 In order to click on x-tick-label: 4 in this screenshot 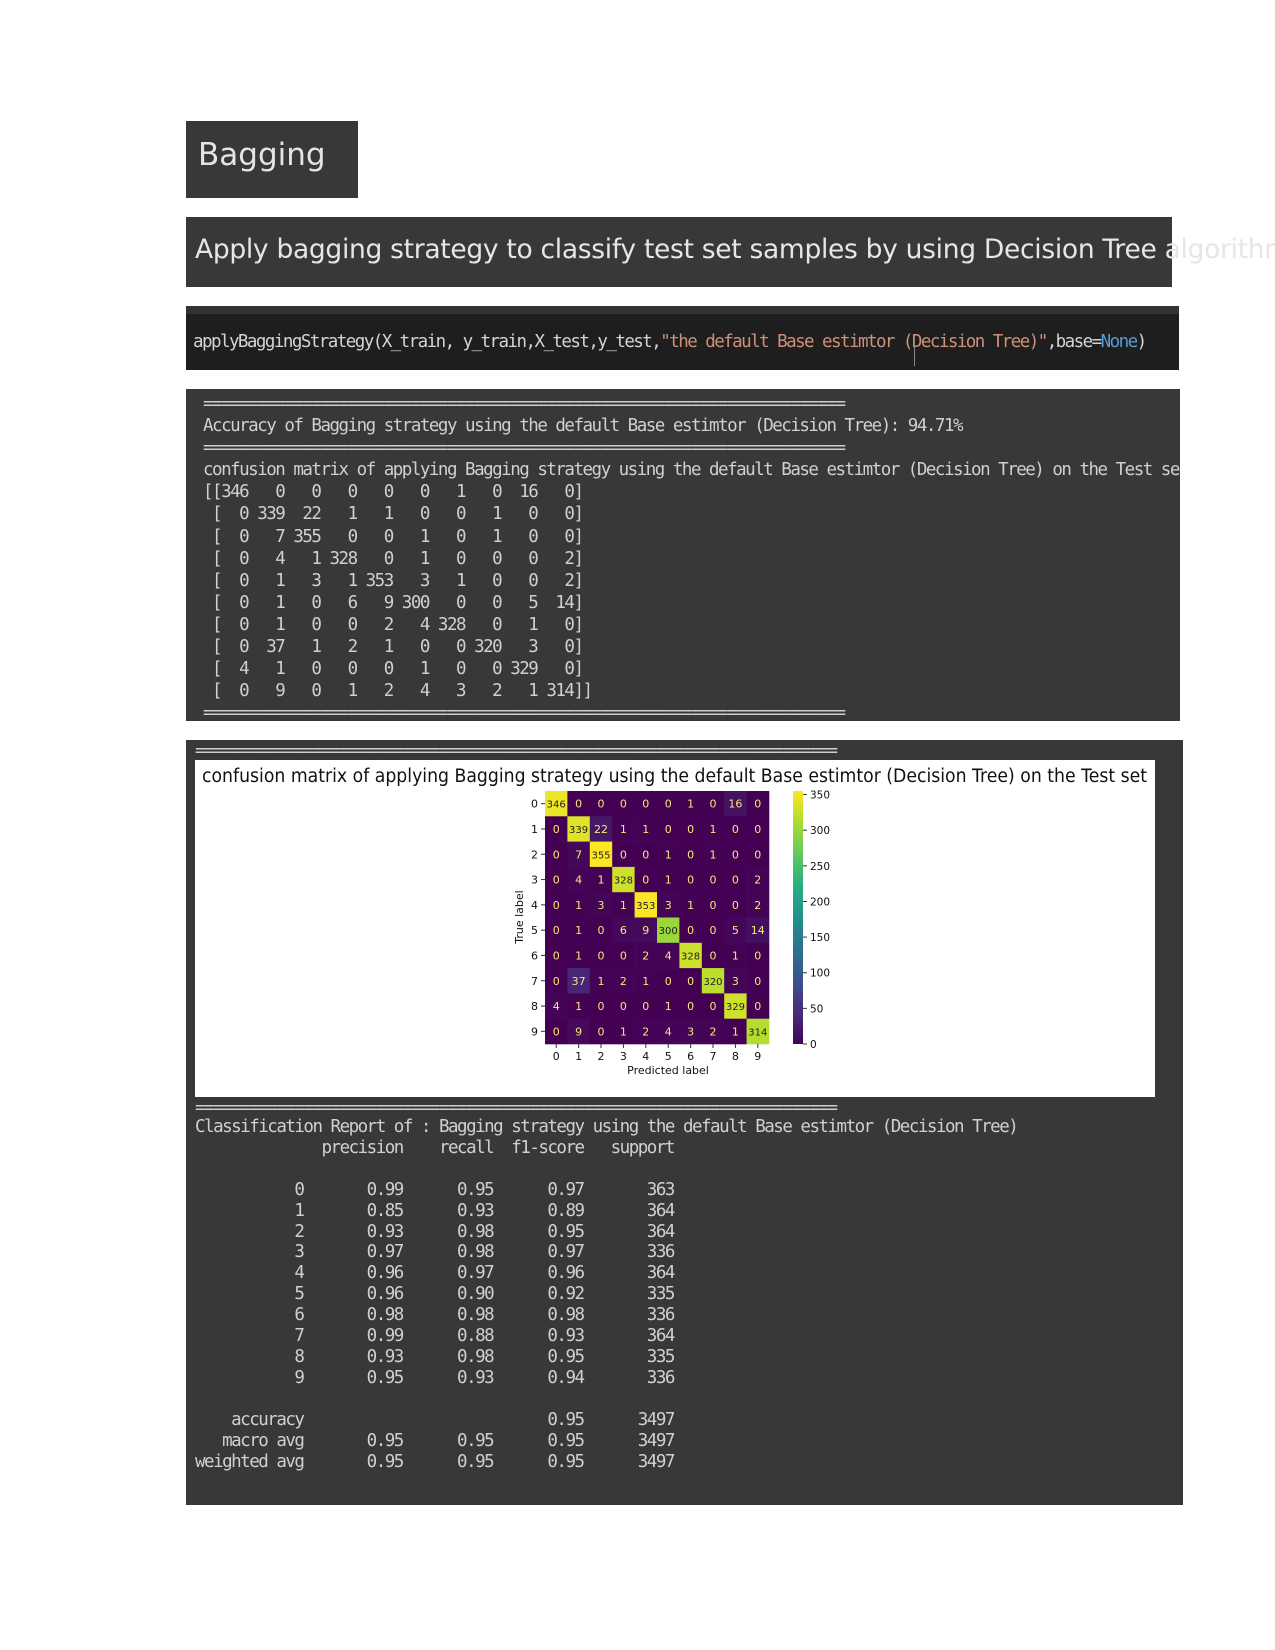, I will do `click(645, 1056)`.